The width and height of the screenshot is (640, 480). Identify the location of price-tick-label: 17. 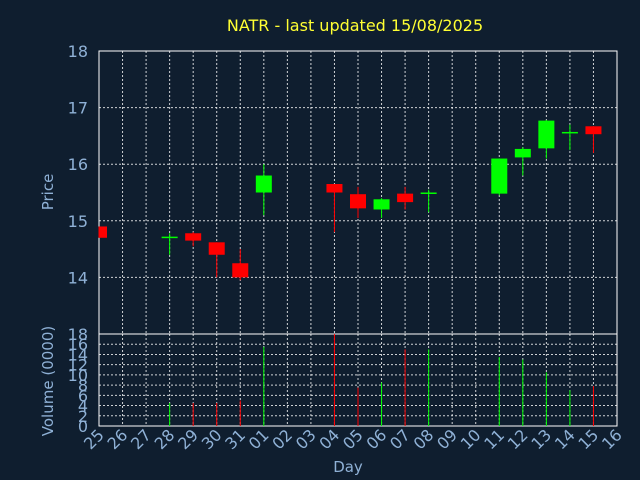
(78, 108).